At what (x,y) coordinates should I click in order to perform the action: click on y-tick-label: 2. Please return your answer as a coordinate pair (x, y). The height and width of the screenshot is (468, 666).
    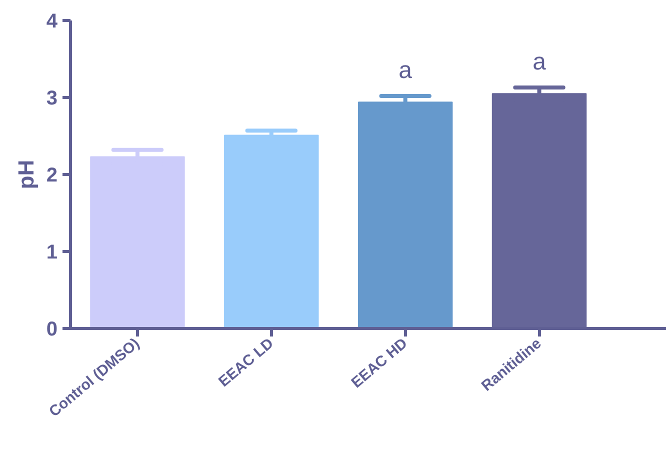
    Looking at the image, I should click on (52, 175).